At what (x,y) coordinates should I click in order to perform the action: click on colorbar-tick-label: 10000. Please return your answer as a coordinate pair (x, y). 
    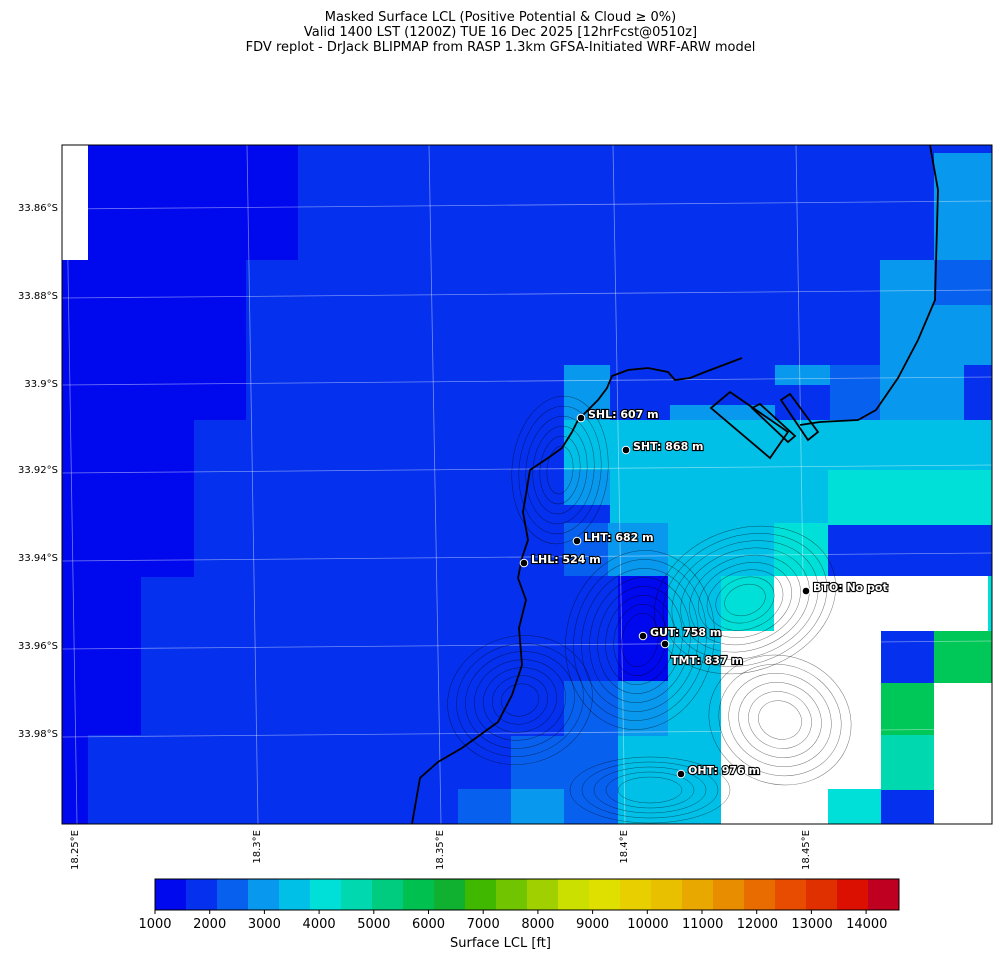
    Looking at the image, I should click on (648, 924).